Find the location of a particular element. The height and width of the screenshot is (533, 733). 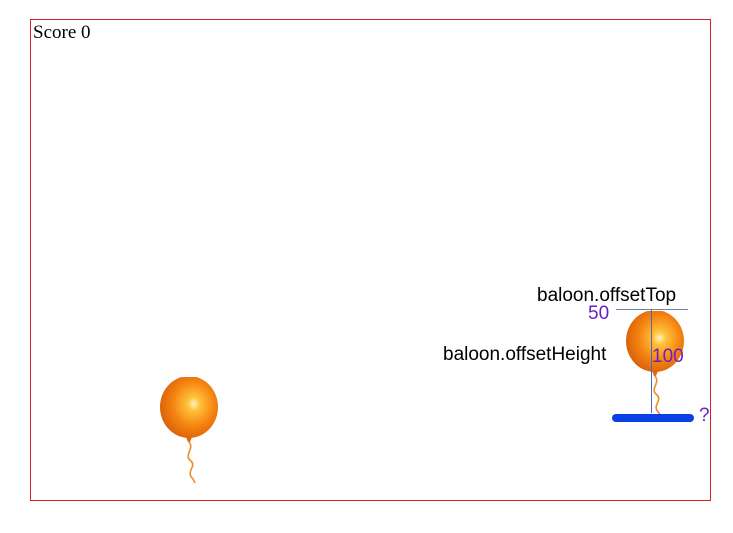

offset-height-value: 100 is located at coordinates (668, 356).